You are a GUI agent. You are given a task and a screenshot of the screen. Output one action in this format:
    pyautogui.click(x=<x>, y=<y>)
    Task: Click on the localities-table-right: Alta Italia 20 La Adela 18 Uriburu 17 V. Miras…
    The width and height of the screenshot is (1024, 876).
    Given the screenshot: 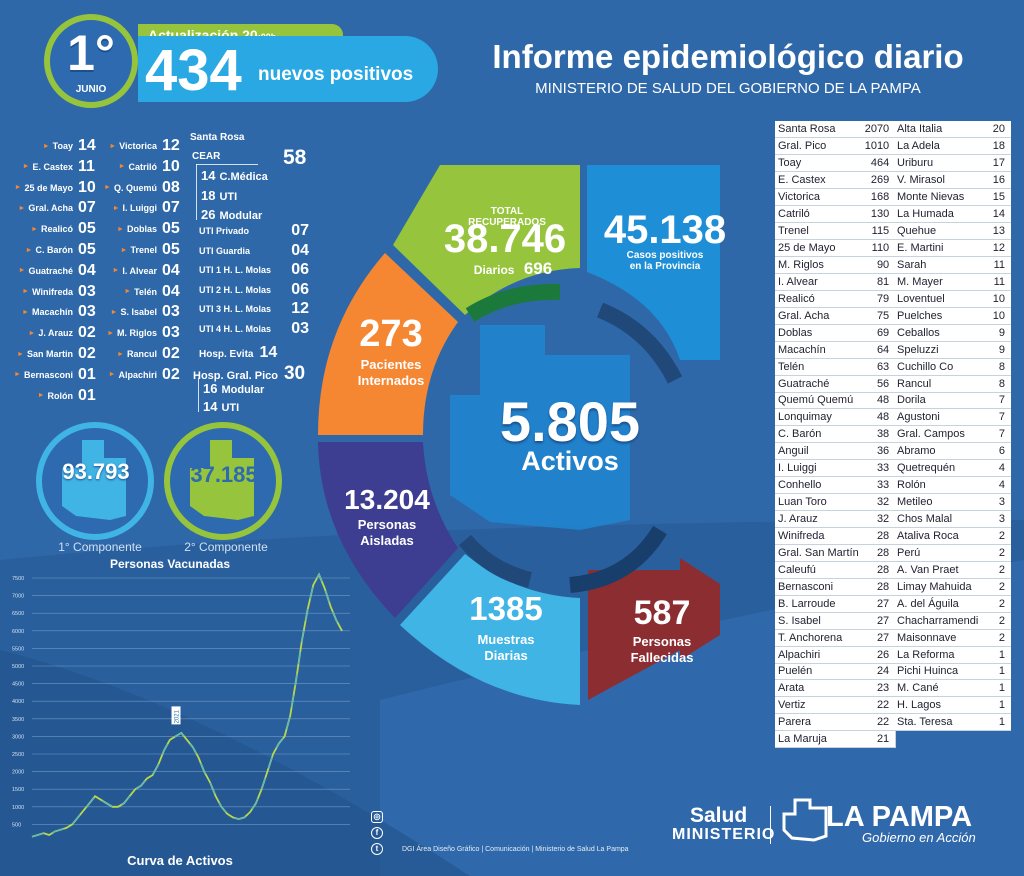 What is the action you would take?
    pyautogui.click(x=952, y=426)
    